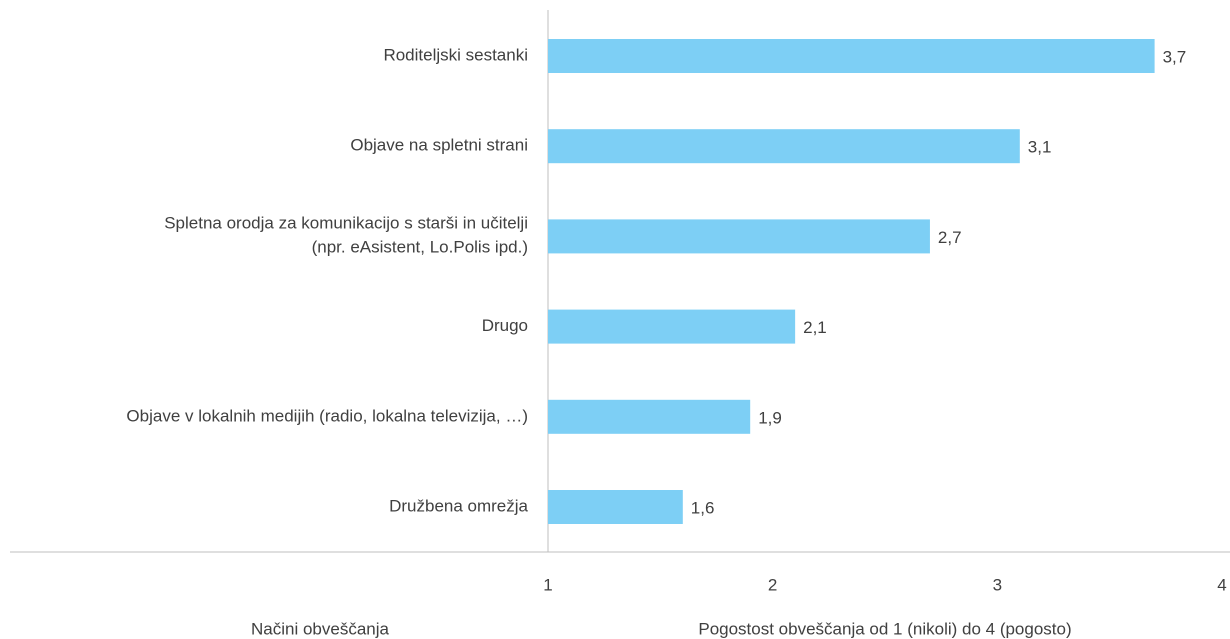  Describe the element at coordinates (320, 628) in the screenshot. I see `y-axis-title: Načini obveščanja` at that location.